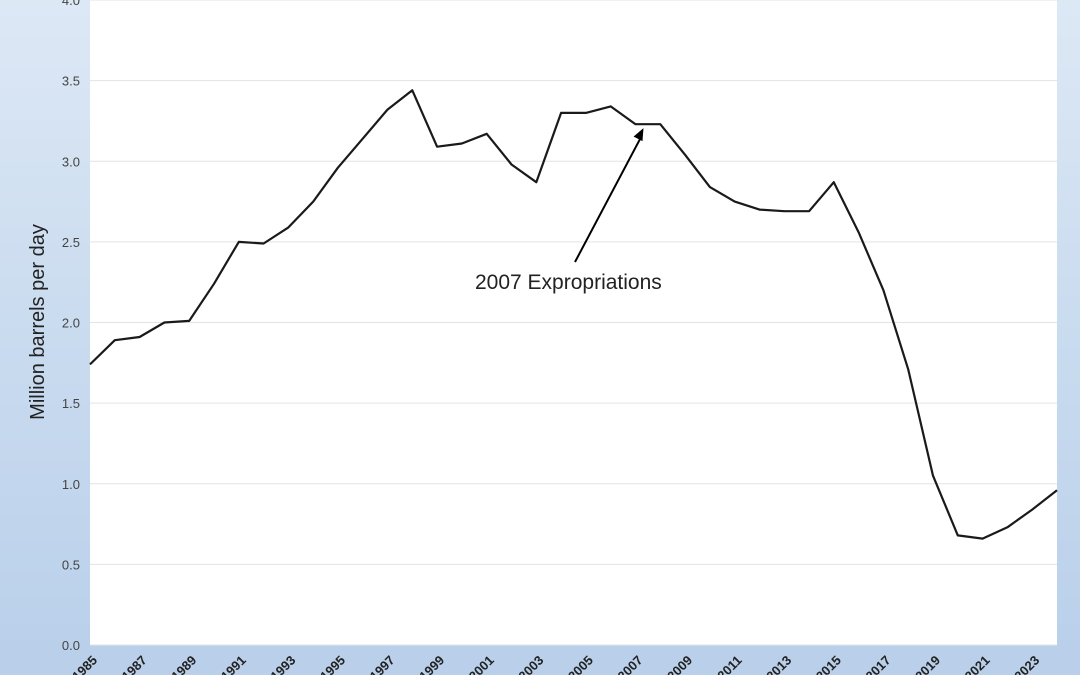 This screenshot has height=675, width=1080. Describe the element at coordinates (729, 664) in the screenshot. I see `x-tick-label: 2011` at that location.